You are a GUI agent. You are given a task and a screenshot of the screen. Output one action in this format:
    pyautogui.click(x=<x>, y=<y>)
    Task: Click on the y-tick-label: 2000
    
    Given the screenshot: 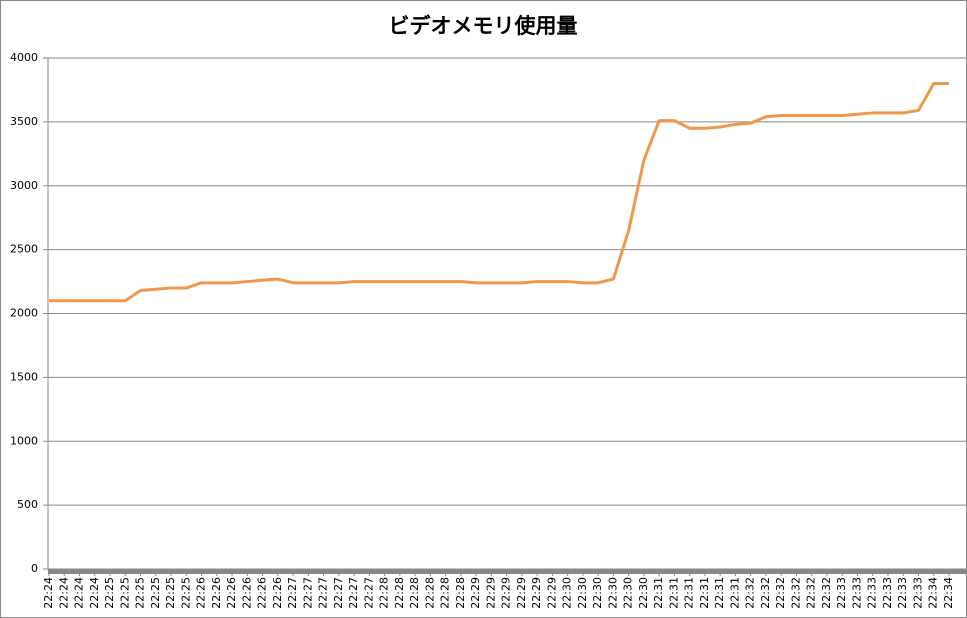 What is the action you would take?
    pyautogui.click(x=24, y=313)
    